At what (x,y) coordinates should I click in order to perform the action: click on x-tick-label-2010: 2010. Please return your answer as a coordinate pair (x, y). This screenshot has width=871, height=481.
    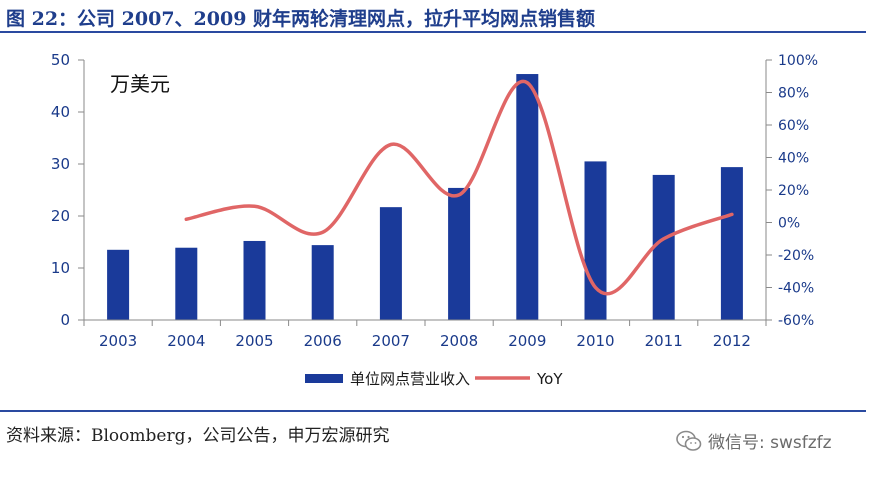
    Looking at the image, I should click on (595, 341).